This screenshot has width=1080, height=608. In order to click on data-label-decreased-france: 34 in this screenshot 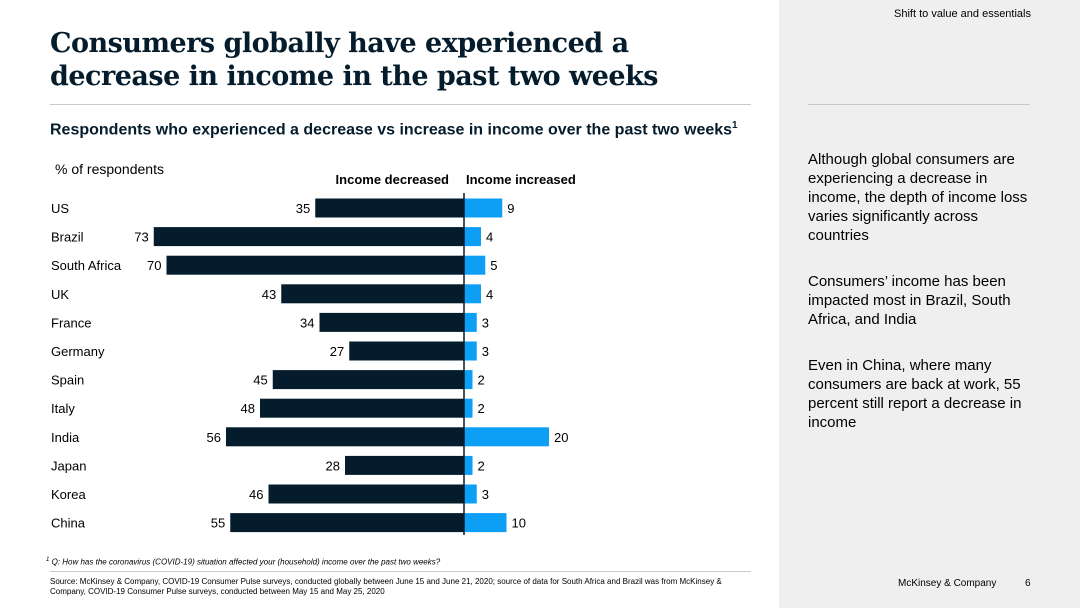, I will do `click(307, 322)`.